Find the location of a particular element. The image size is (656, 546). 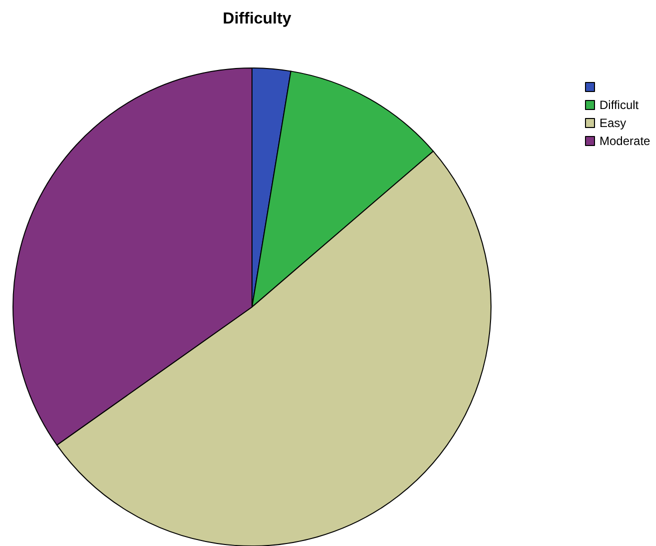

legend-label: Easy is located at coordinates (613, 123).